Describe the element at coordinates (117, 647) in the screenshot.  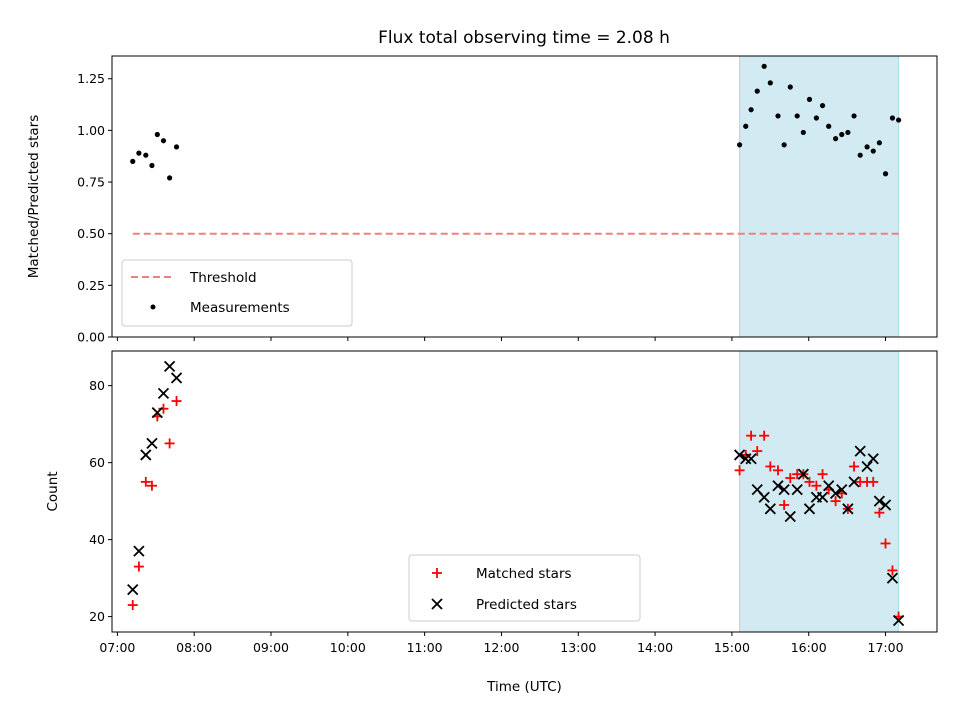
I see `x-tick-label: 07:00` at that location.